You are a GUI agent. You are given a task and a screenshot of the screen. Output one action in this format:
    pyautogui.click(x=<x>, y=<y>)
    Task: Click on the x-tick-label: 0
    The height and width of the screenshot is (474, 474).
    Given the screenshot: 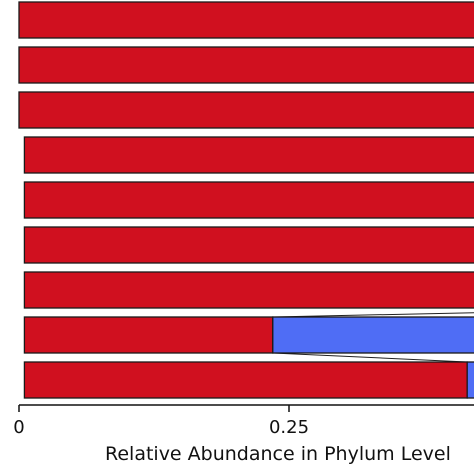 What is the action you would take?
    pyautogui.click(x=18, y=427)
    